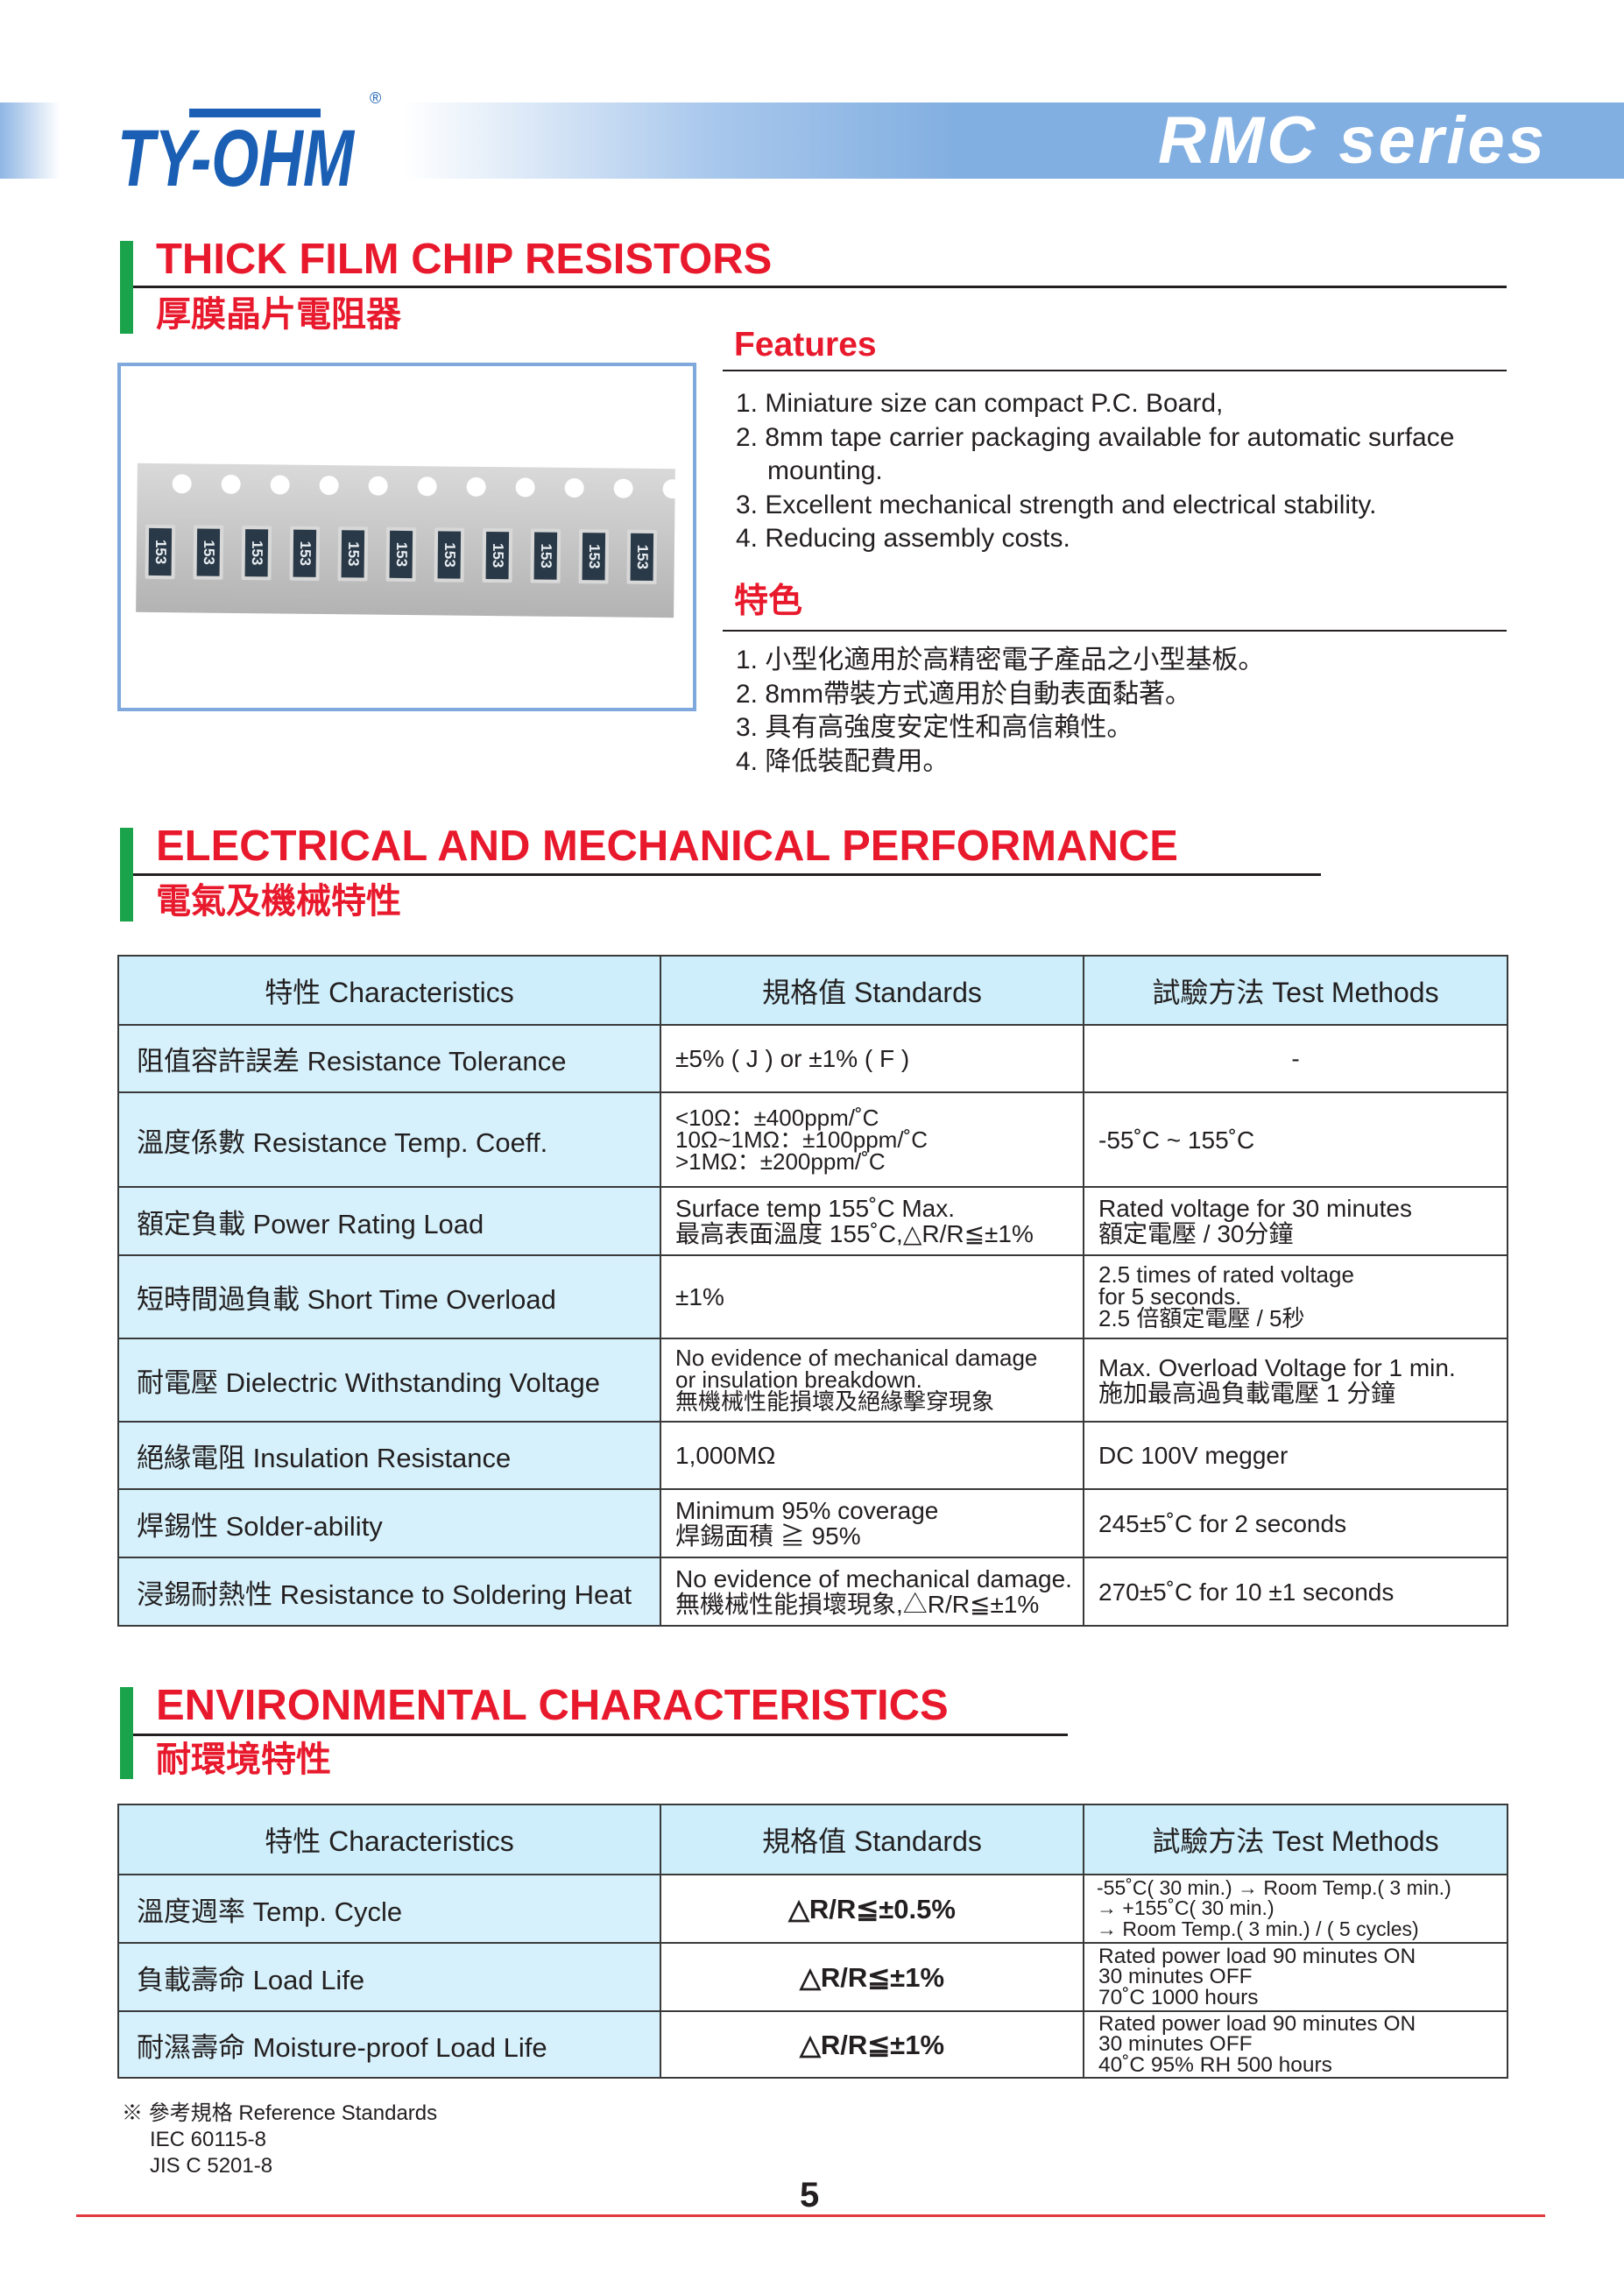 This screenshot has height=2295, width=1624. I want to click on cell-line: 額定電壓 / 30分鐘, so click(1196, 1234).